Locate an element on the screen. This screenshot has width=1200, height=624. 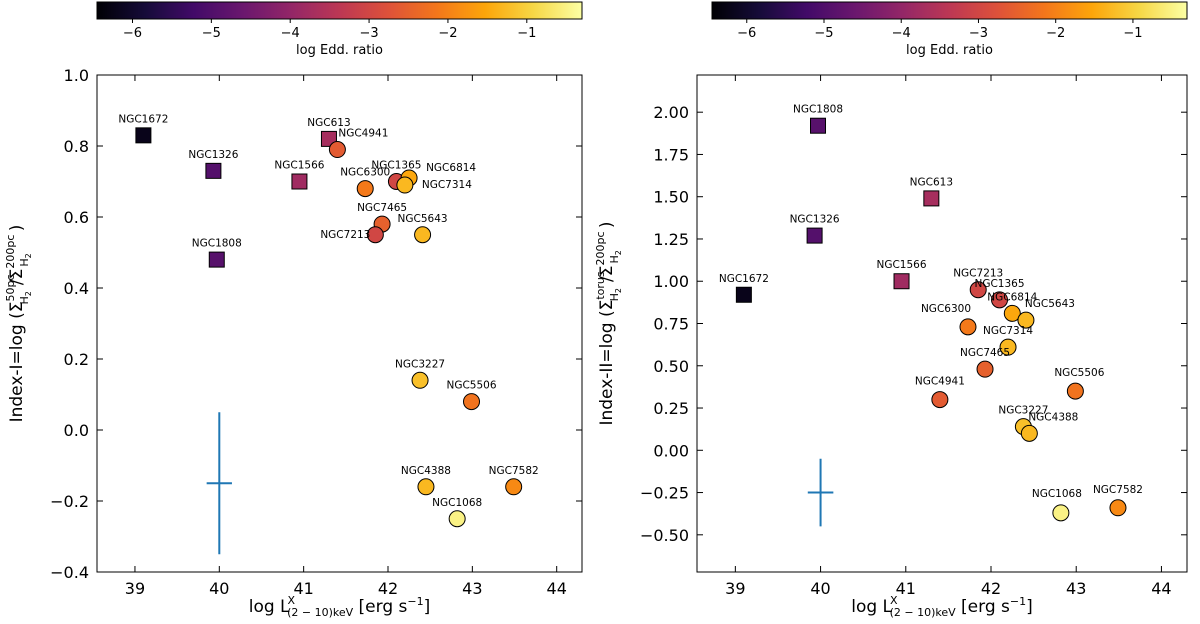
y-tick-label: 0.6 is located at coordinates (76, 217).